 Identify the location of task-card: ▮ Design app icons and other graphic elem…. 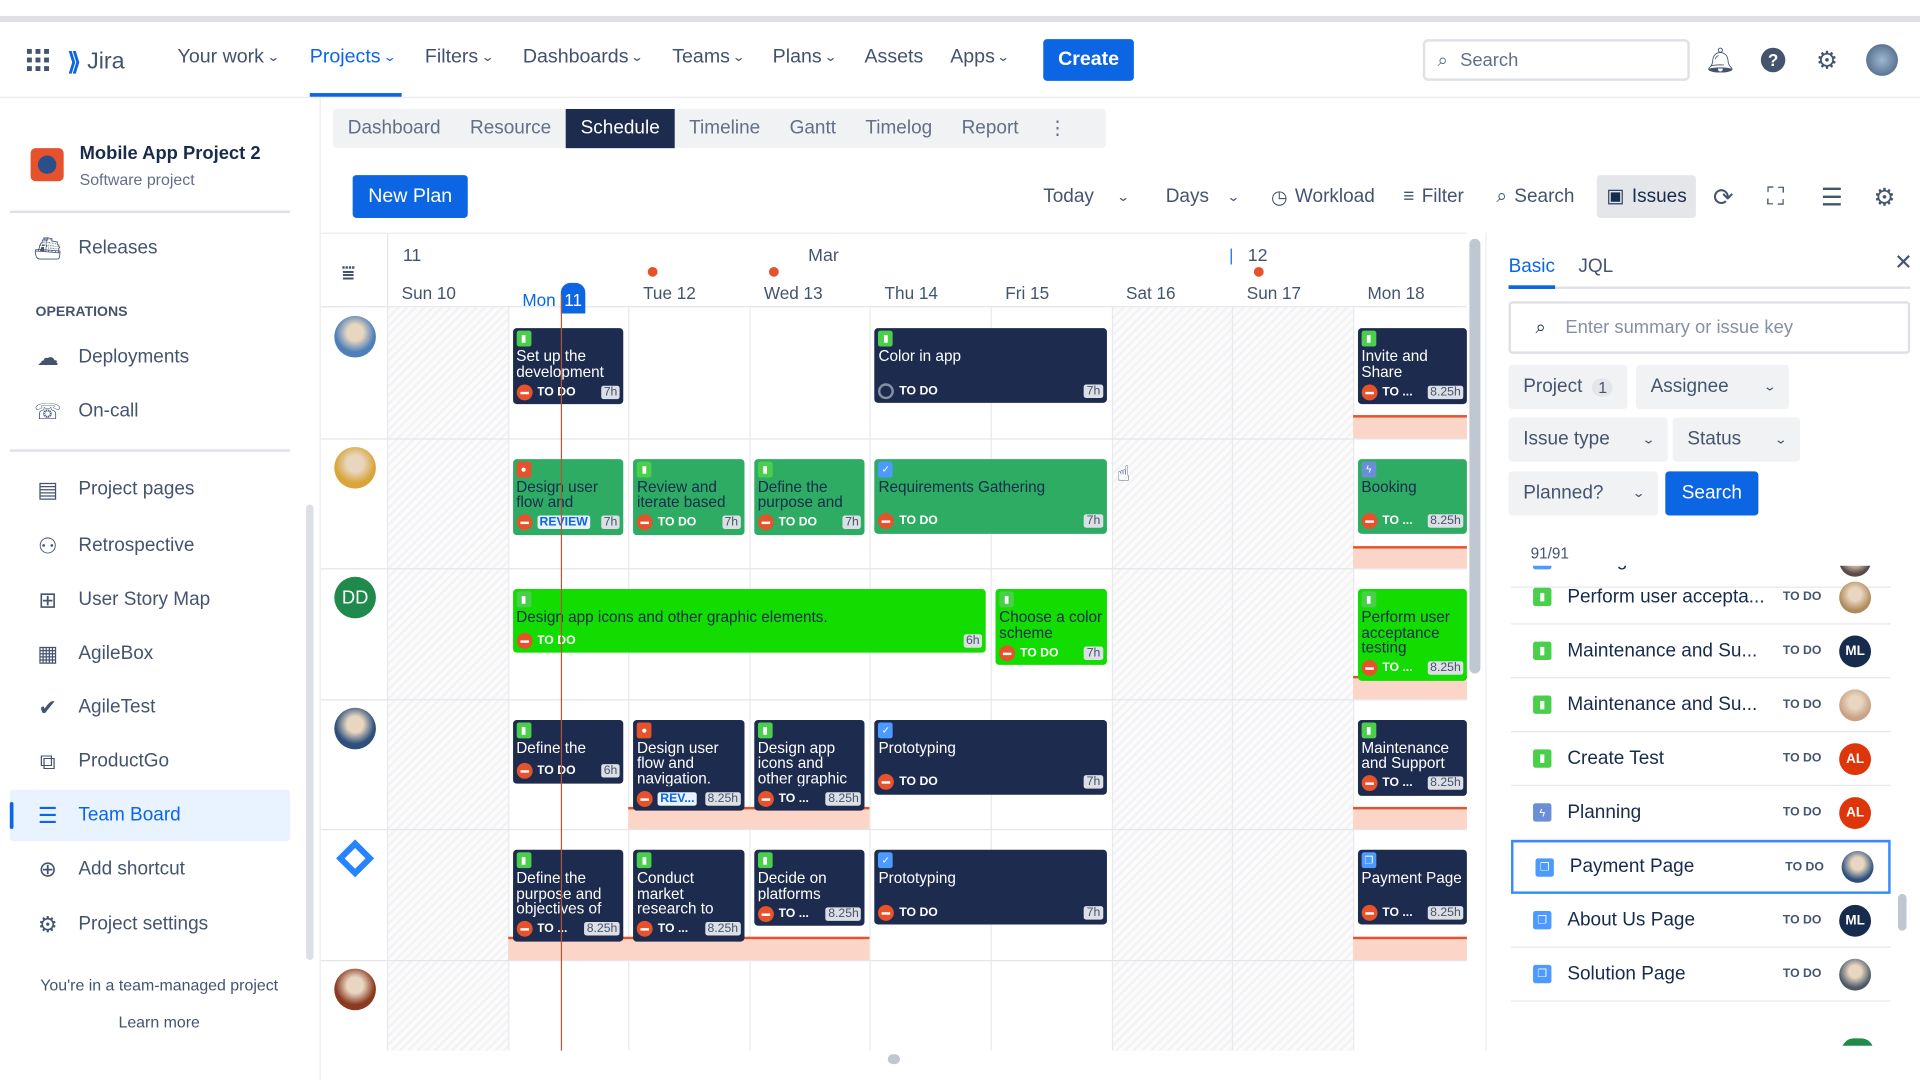
(749, 620).